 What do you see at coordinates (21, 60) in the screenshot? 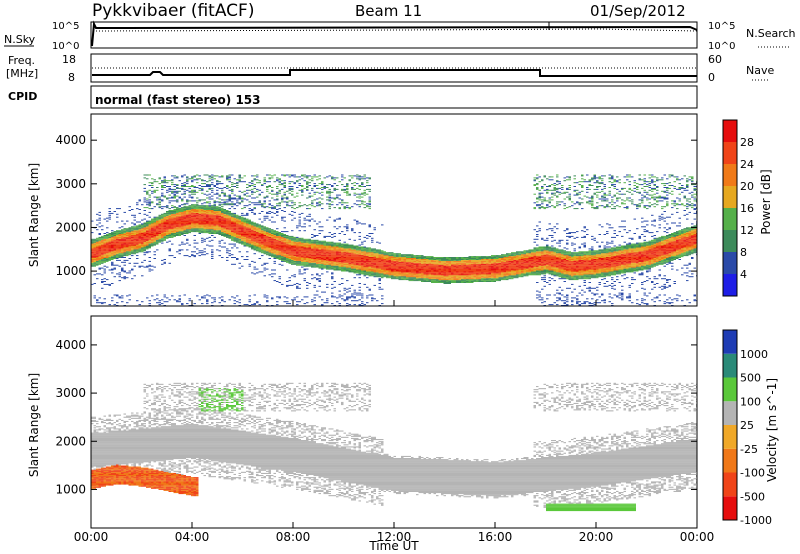
I see `freq-label-1: Freq.` at bounding box center [21, 60].